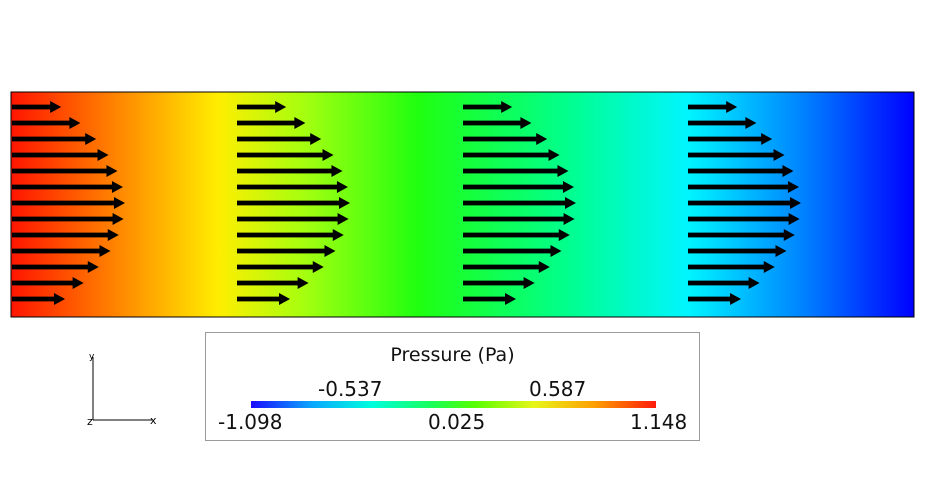 Image resolution: width=925 pixels, height=499 pixels. I want to click on triad-z-label: z, so click(90, 421).